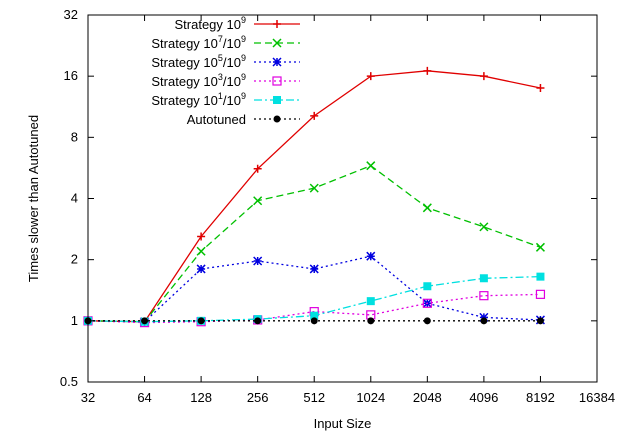  Describe the element at coordinates (210, 23) in the screenshot. I see `legend-label: Strategy 109` at that location.